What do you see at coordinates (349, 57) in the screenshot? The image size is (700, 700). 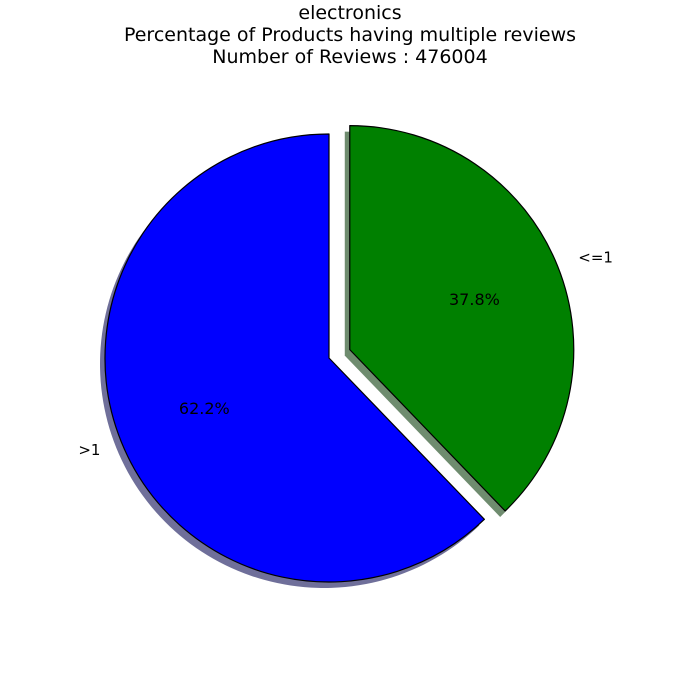 I see `chart-subtitle-line-2: Number of Reviews : 476004` at bounding box center [349, 57].